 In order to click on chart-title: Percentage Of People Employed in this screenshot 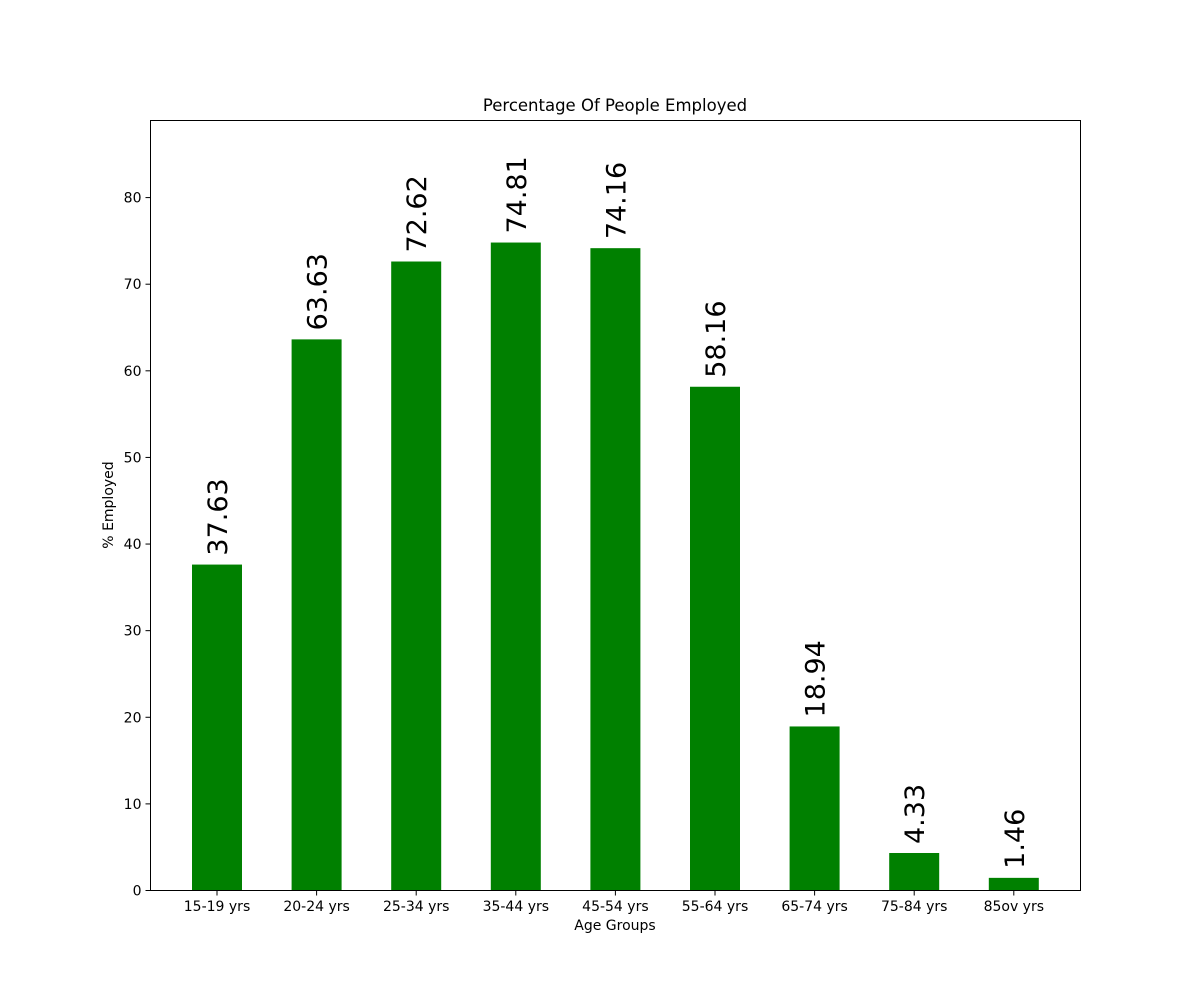, I will do `click(615, 105)`.